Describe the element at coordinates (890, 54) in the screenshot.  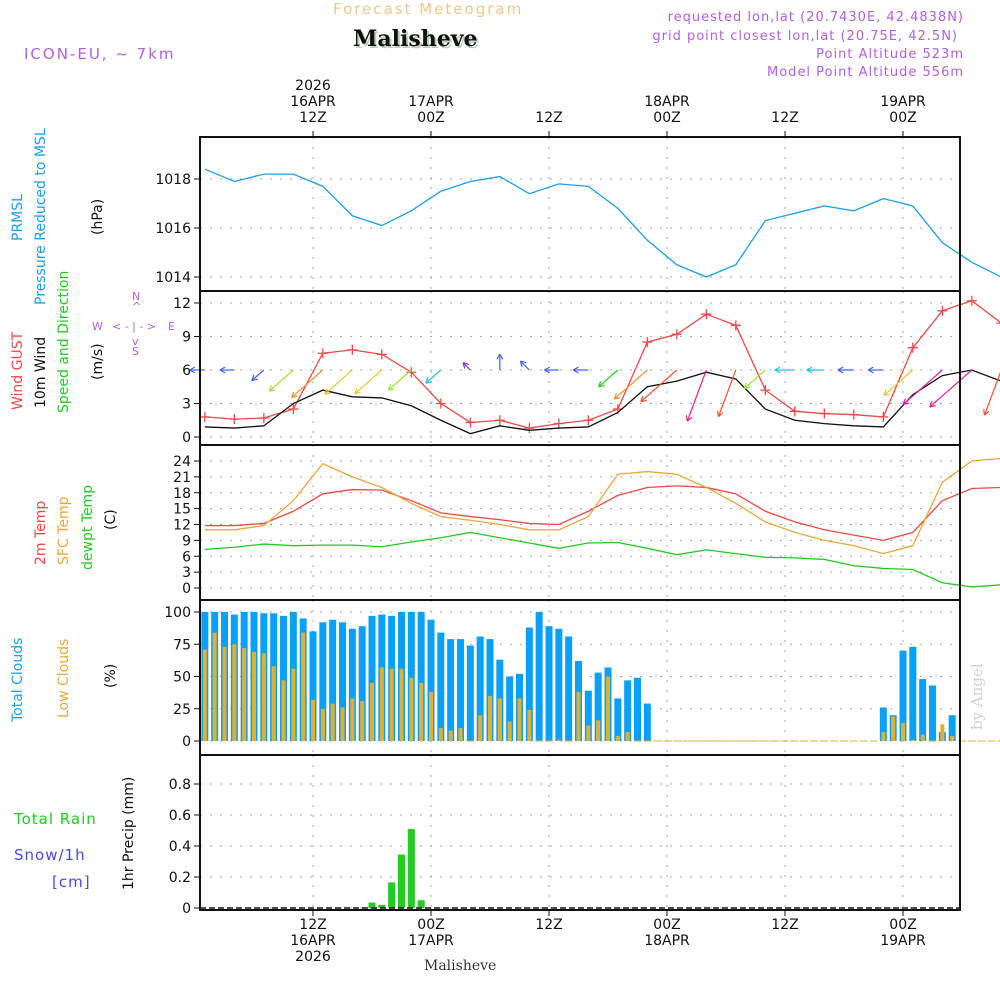
I see `point-altitude: Point Altitude 523m` at that location.